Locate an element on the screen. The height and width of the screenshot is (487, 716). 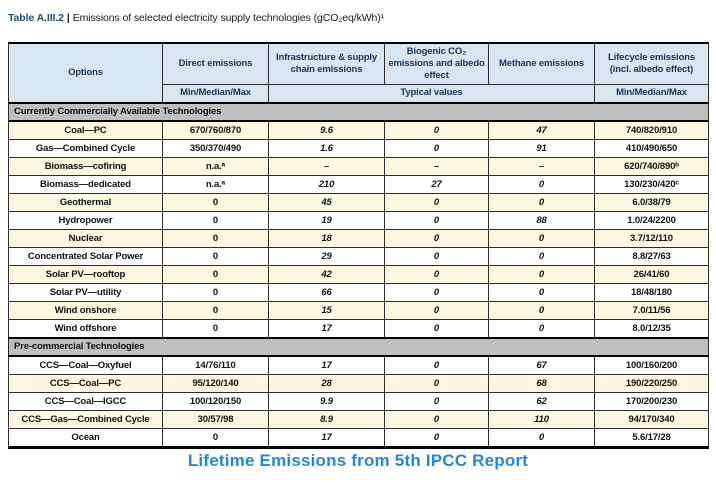
table-row: Solar PV—rooftop 0 42 0 0 26/41/60 is located at coordinates (358, 274).